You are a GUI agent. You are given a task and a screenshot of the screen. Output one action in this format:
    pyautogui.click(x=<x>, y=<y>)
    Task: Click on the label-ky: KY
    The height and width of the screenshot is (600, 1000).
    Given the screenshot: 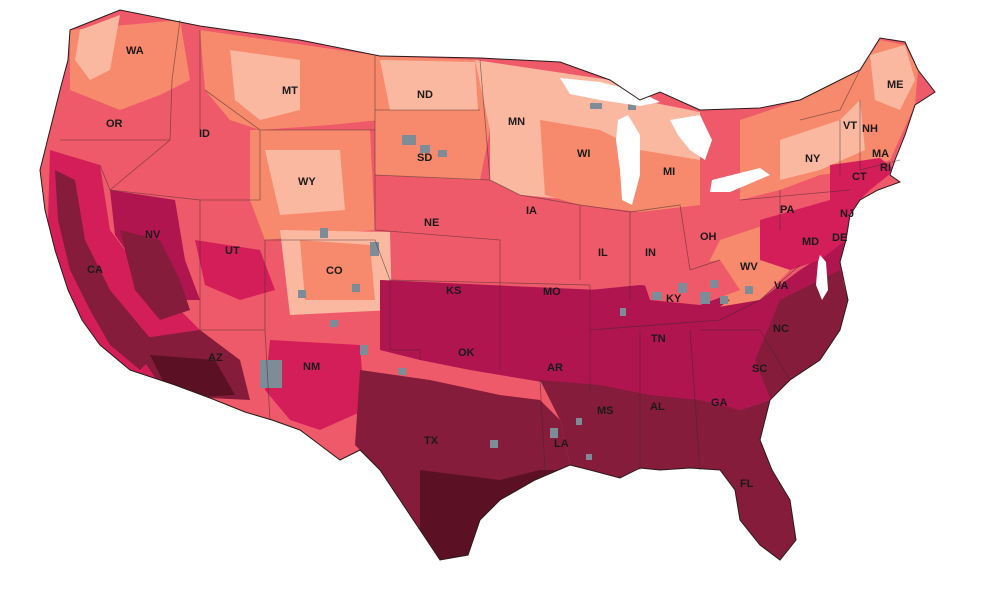 What is the action you would take?
    pyautogui.click(x=674, y=299)
    